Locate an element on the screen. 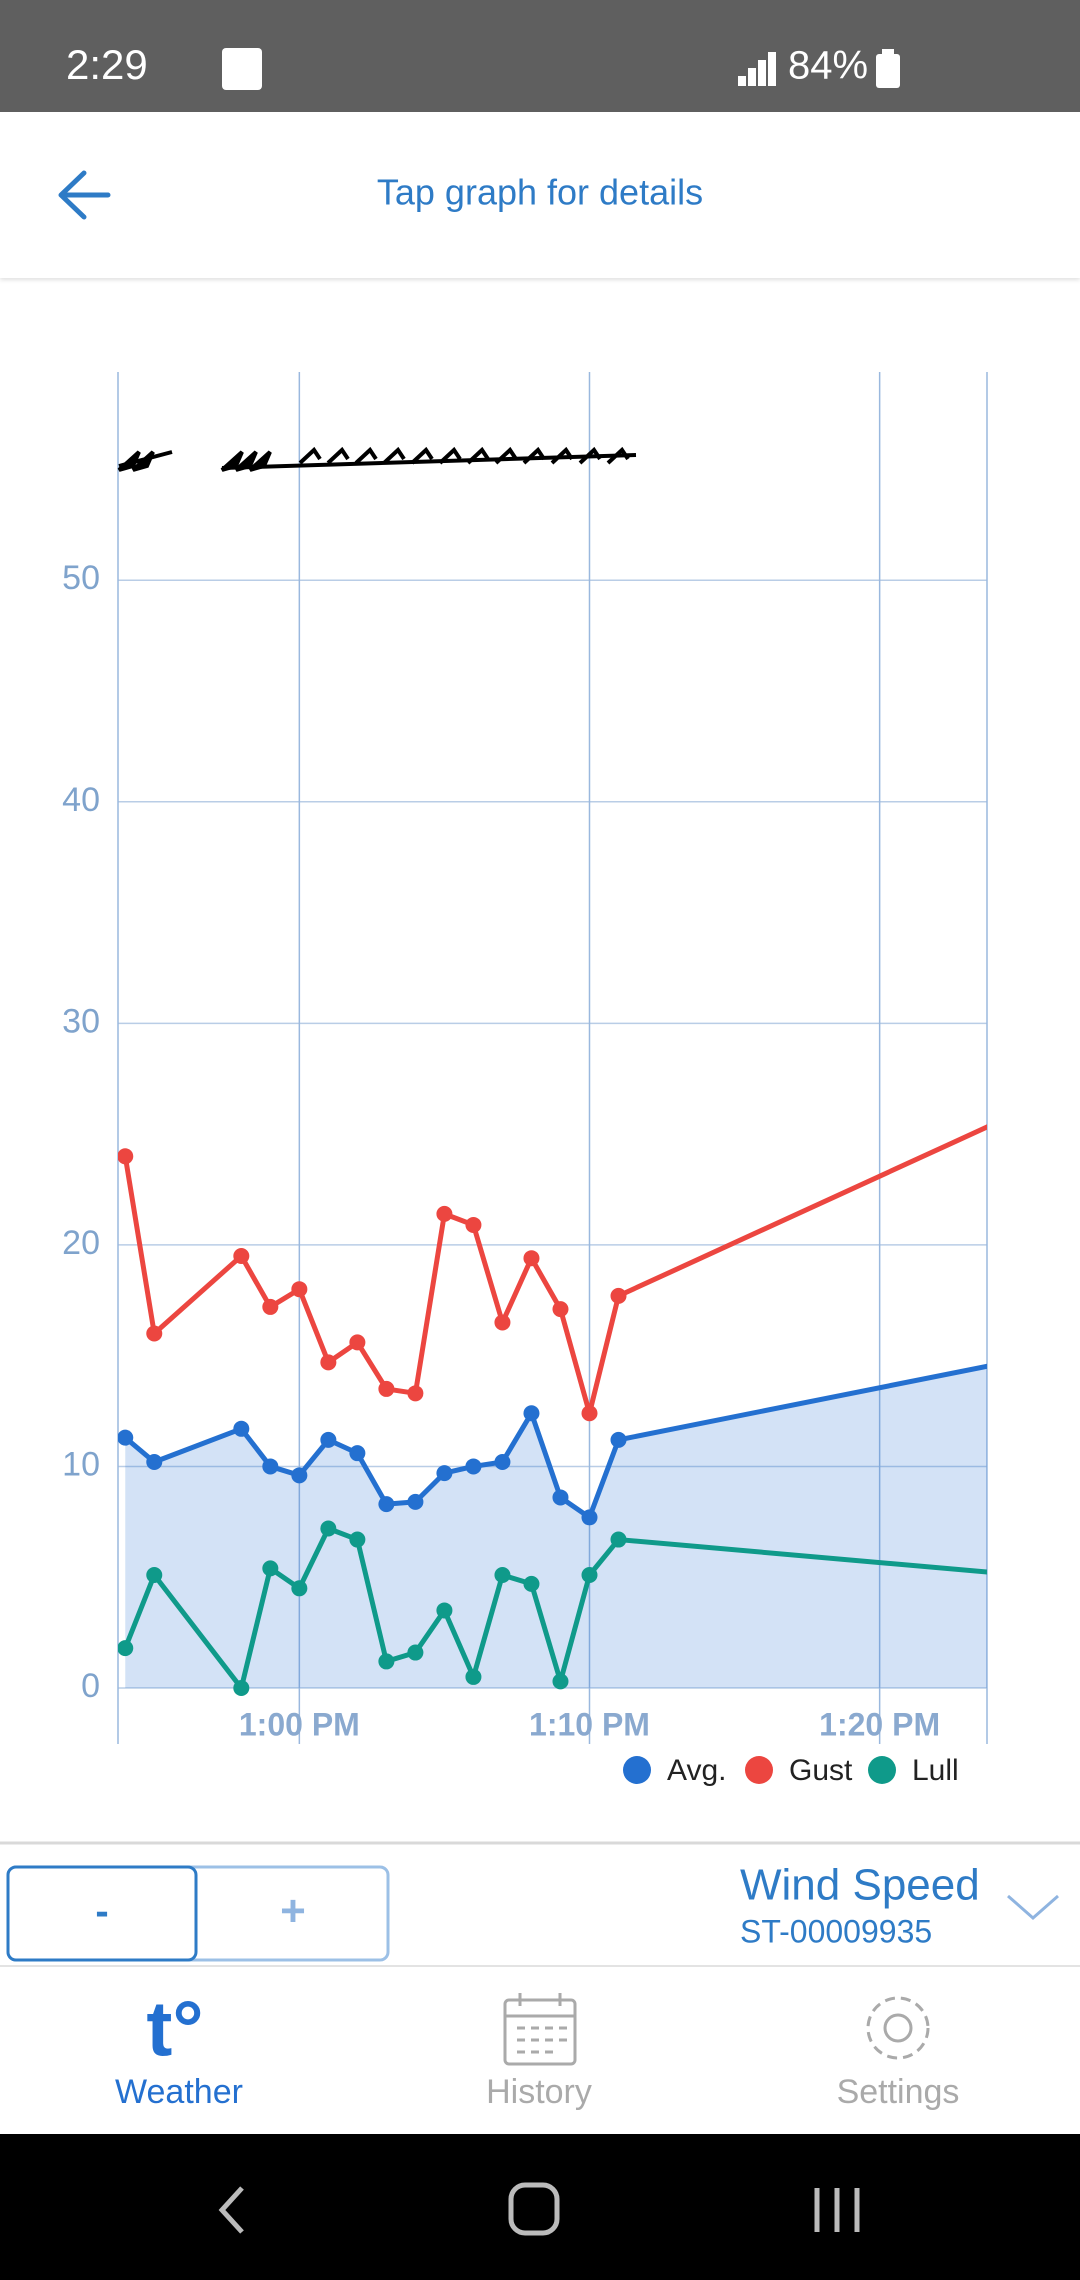  y-tick-label: 50 is located at coordinates (81, 578).